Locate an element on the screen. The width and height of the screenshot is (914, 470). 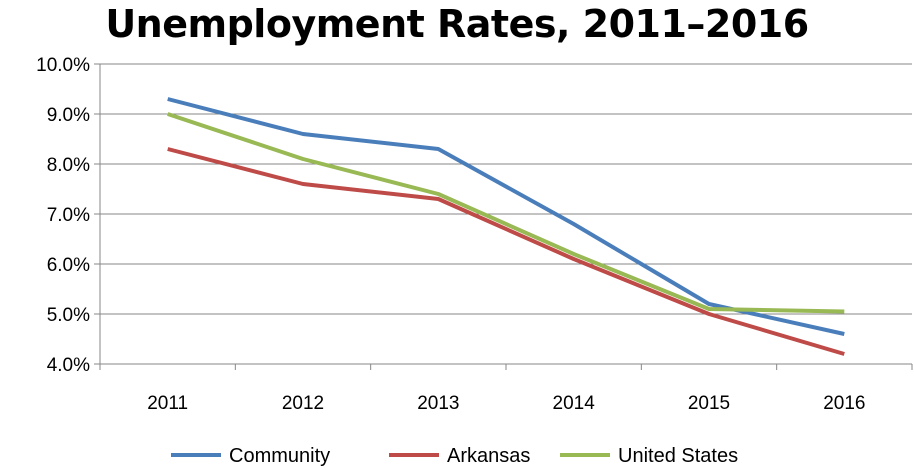
y-tick-label: 10.0% is located at coordinates (63, 65).